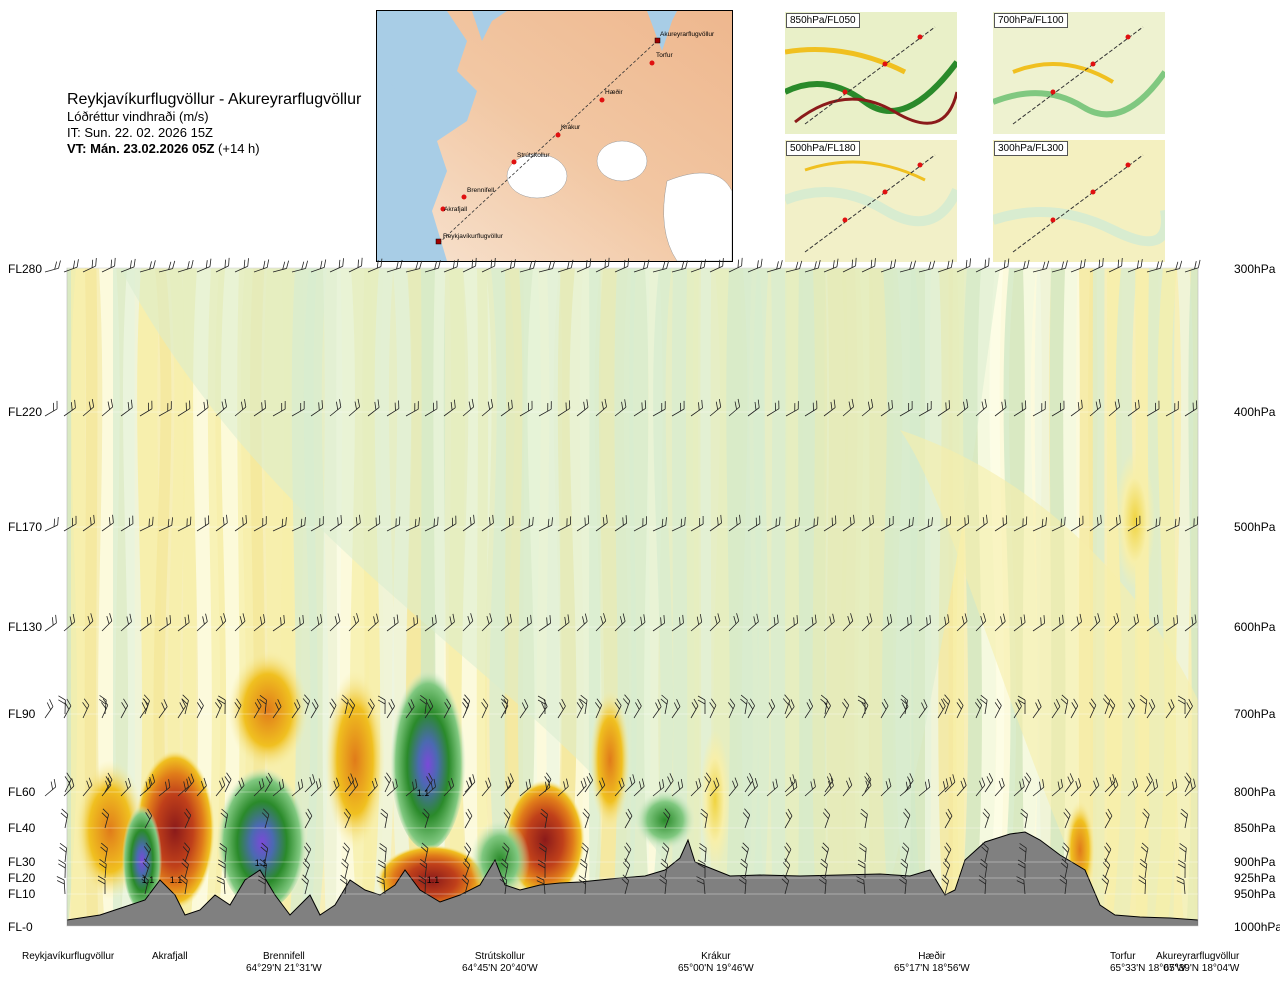  What do you see at coordinates (22, 714) in the screenshot?
I see `fl-label: FL90` at bounding box center [22, 714].